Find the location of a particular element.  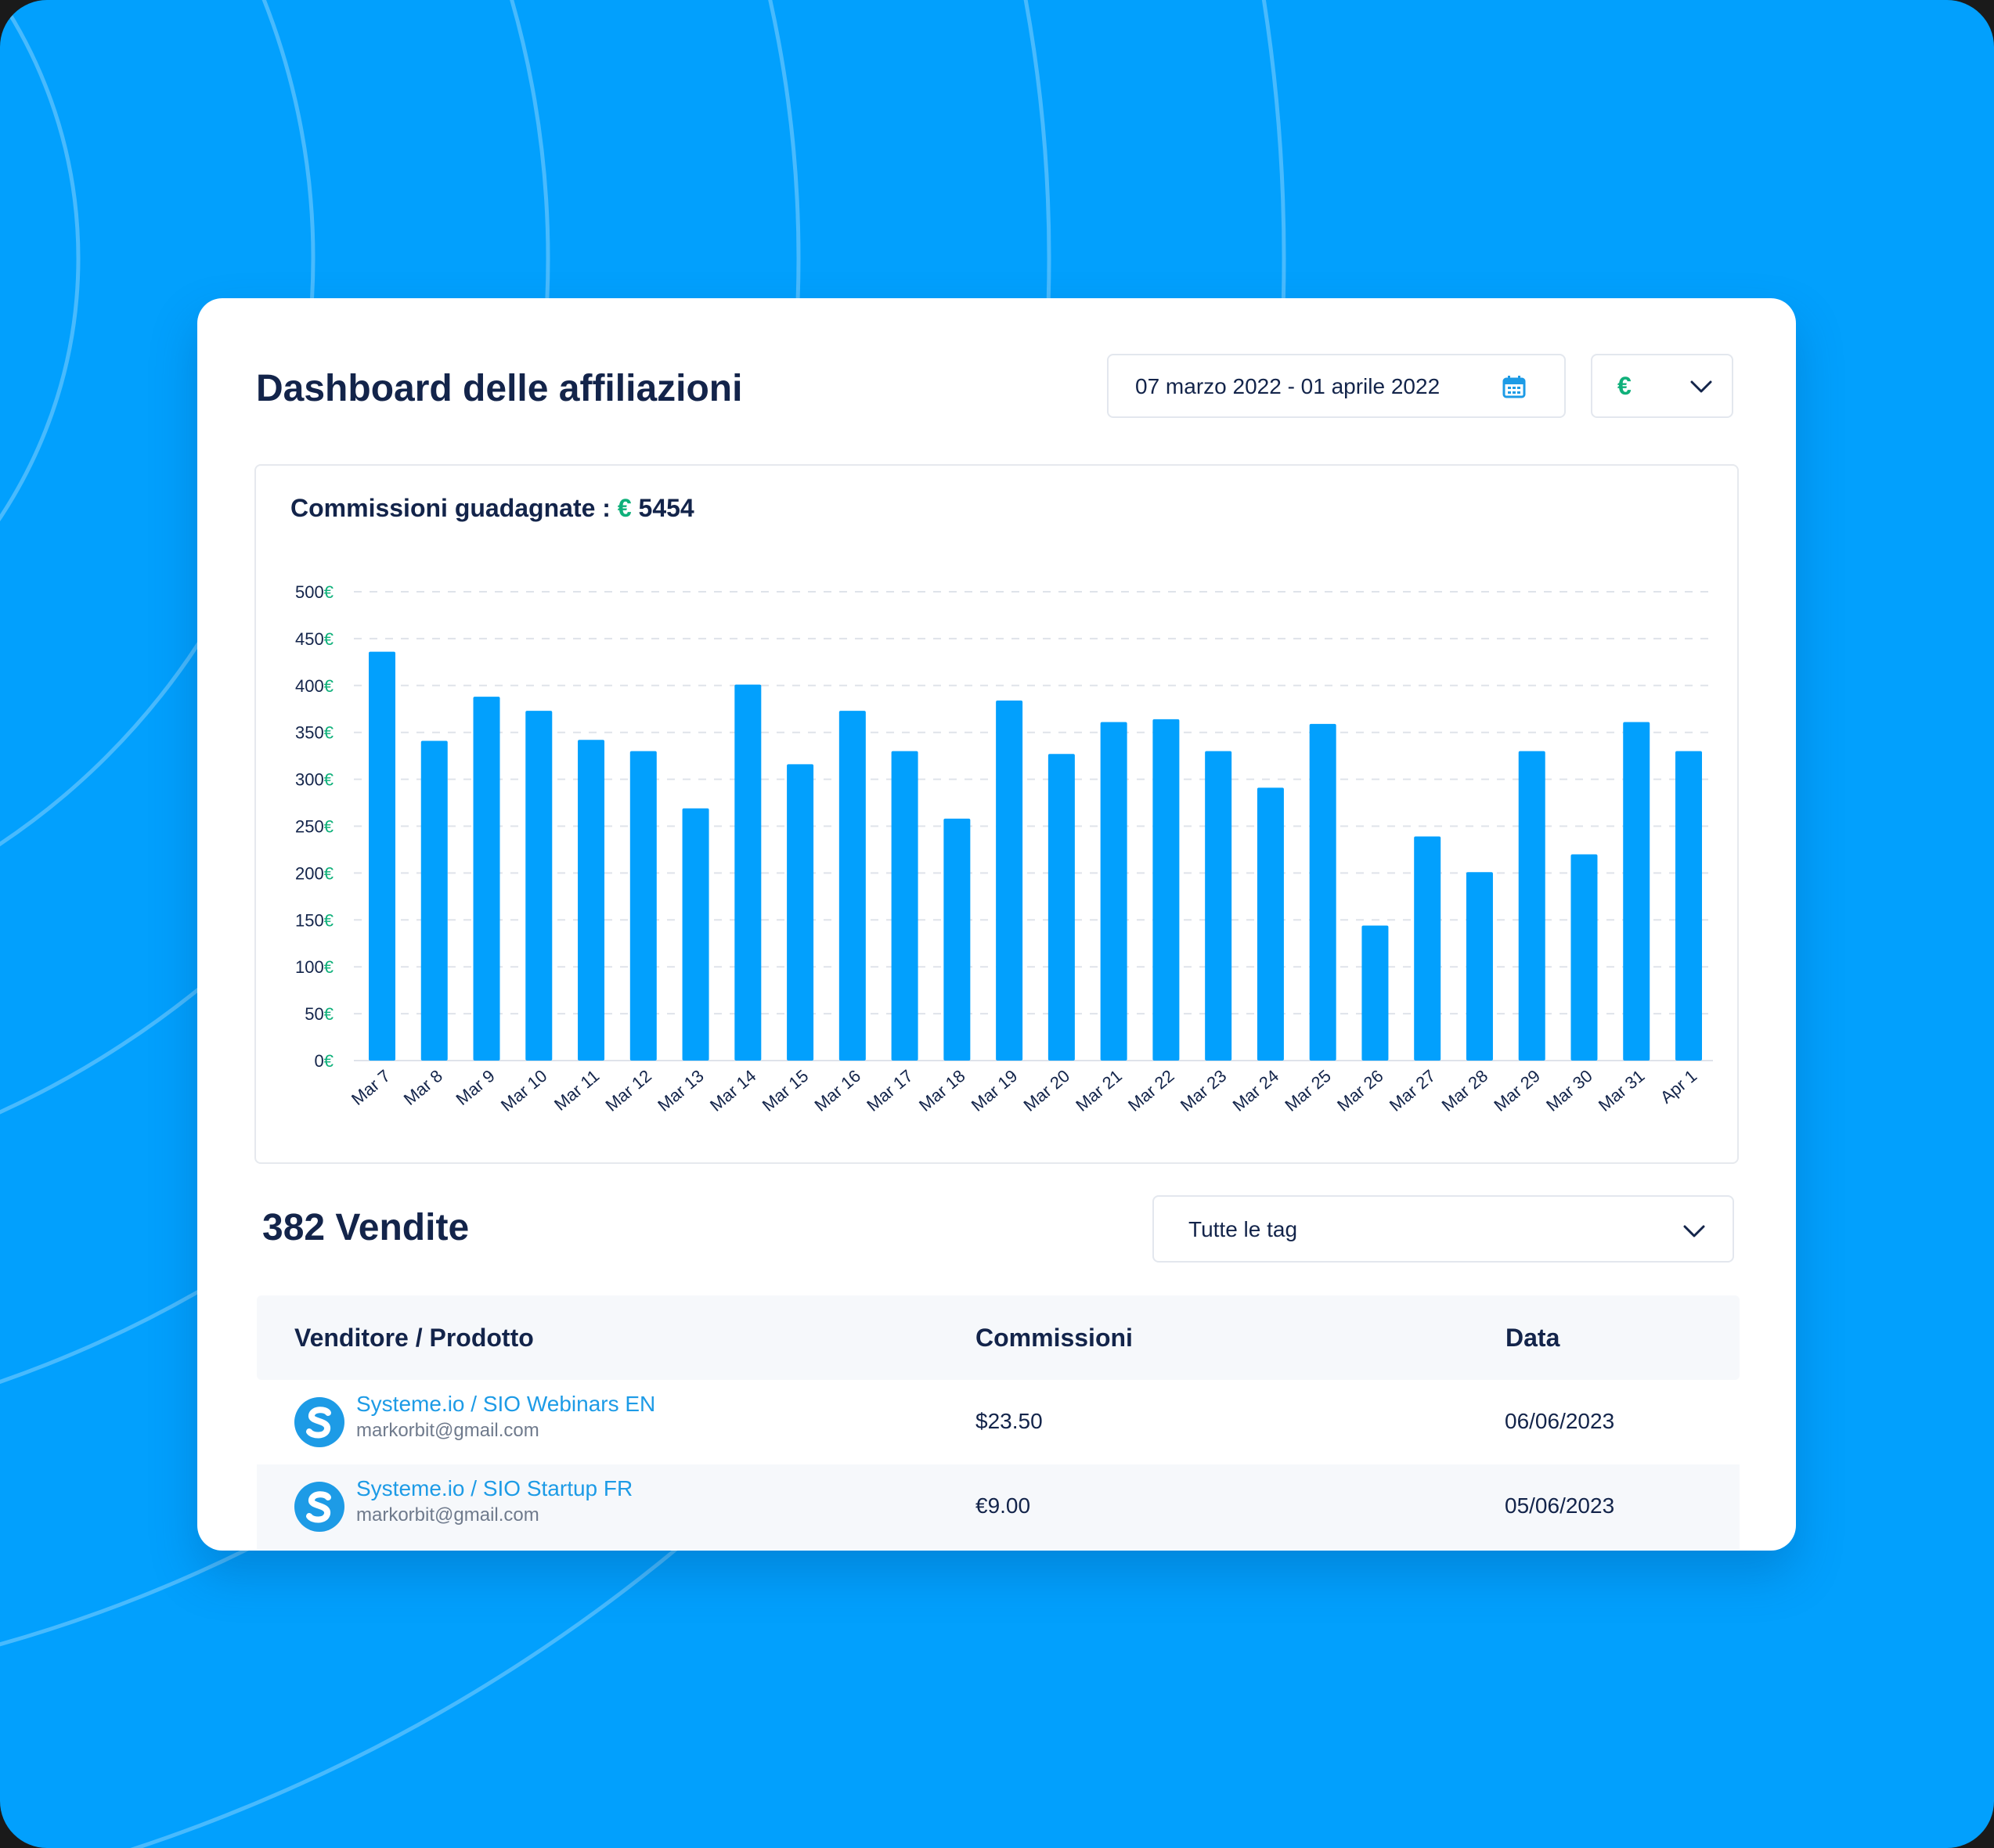

x-tick-label: Mar 21 is located at coordinates (1099, 1090).